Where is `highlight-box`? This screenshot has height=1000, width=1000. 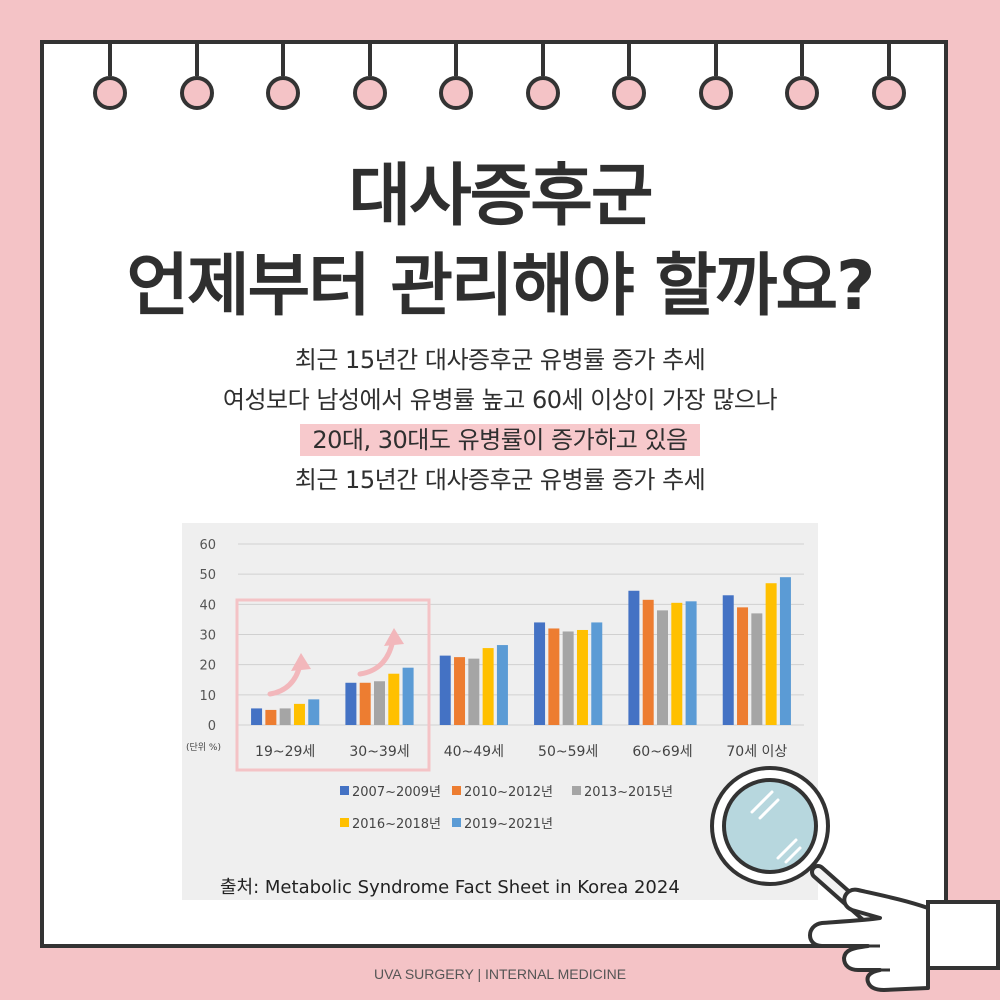
highlight-box is located at coordinates (333, 685).